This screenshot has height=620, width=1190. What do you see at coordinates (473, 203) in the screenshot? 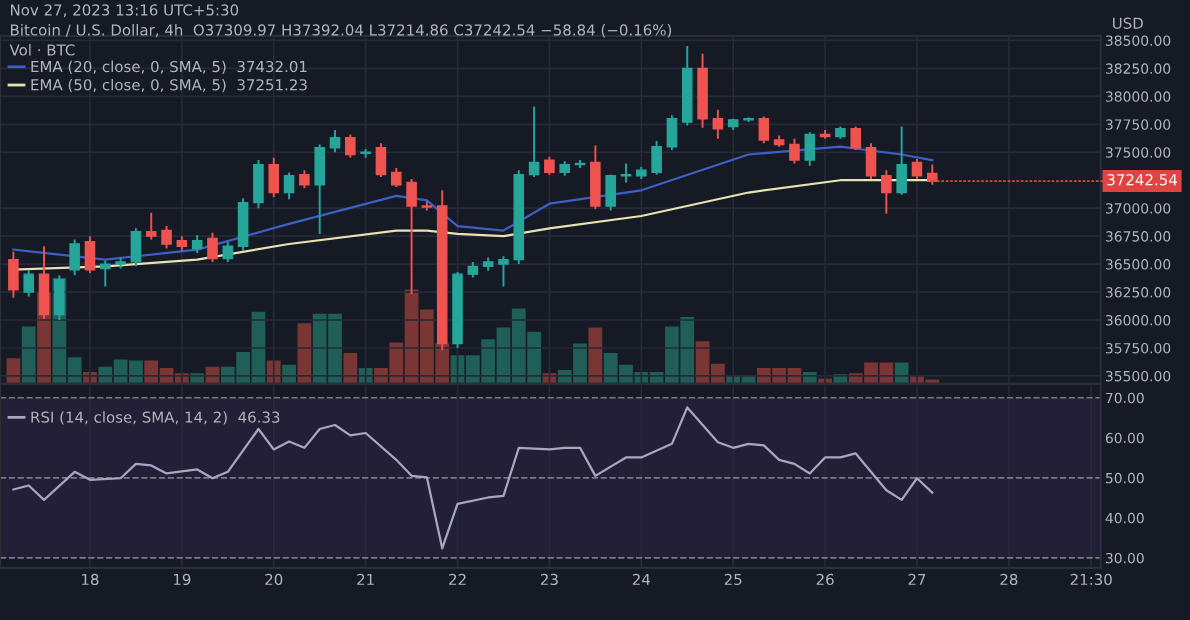
I see `line-series` at bounding box center [473, 203].